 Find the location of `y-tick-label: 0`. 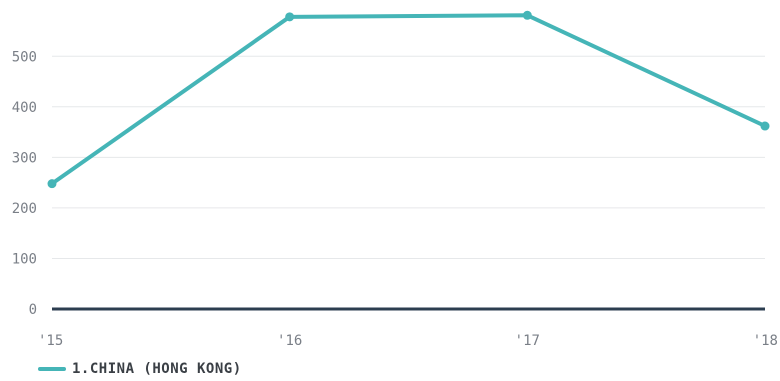

y-tick-label: 0 is located at coordinates (33, 310).